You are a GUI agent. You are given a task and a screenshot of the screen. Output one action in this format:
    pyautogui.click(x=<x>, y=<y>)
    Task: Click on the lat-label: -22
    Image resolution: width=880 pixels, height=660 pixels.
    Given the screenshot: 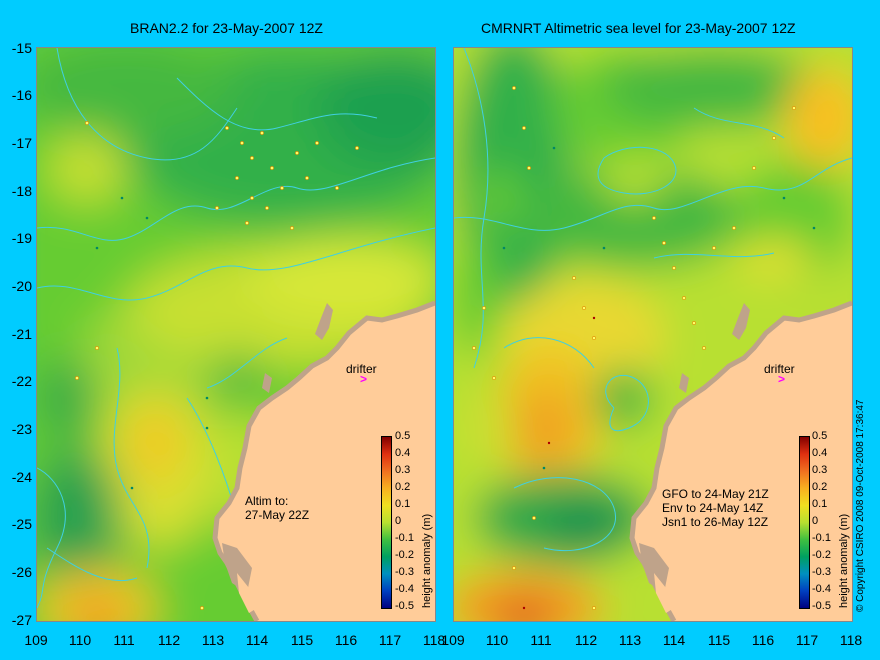 What is the action you would take?
    pyautogui.click(x=21, y=381)
    